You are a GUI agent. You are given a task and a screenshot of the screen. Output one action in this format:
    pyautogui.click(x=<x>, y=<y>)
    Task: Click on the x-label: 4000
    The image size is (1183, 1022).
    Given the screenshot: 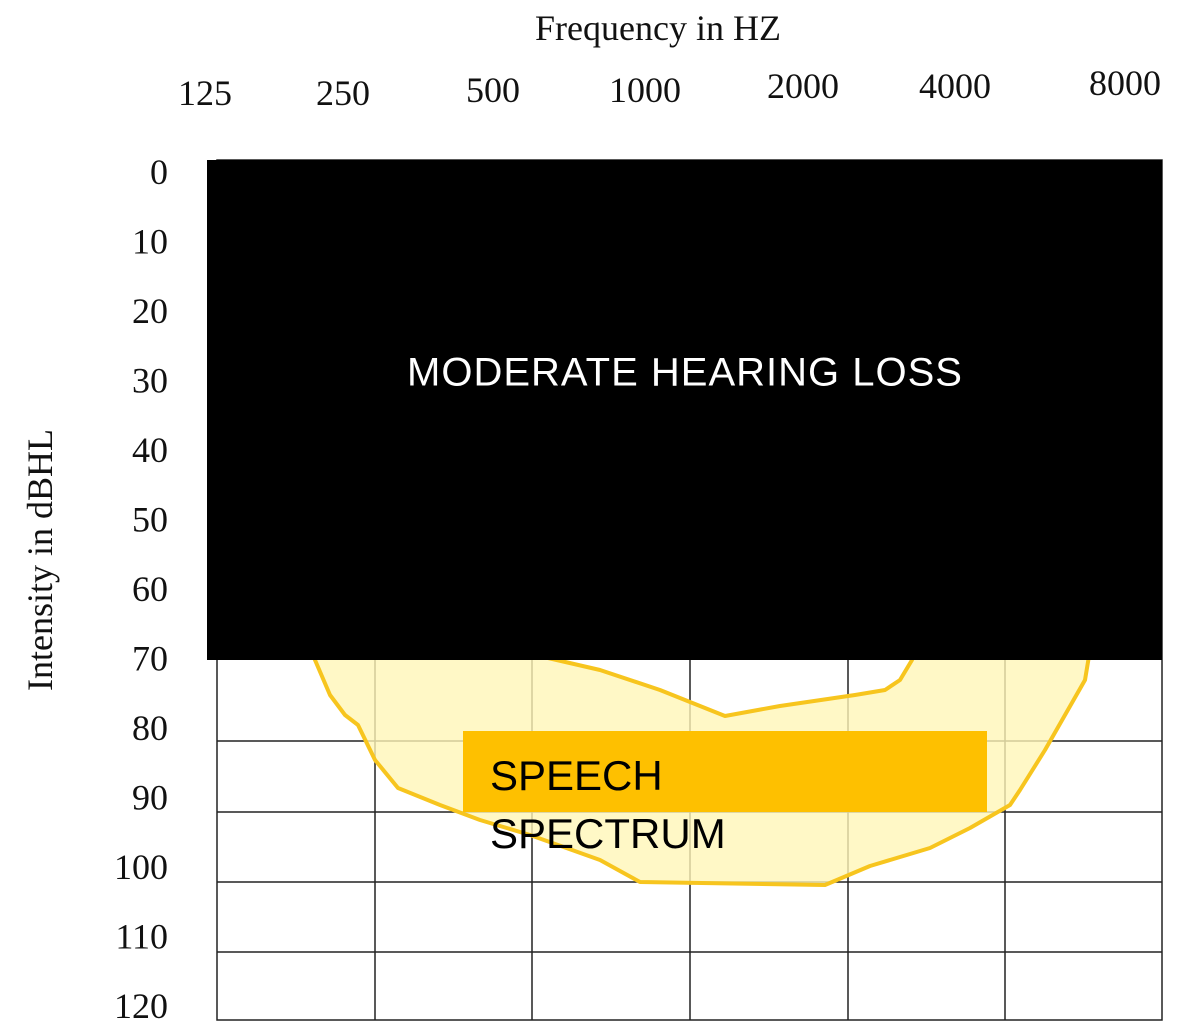 What is the action you would take?
    pyautogui.click(x=955, y=86)
    